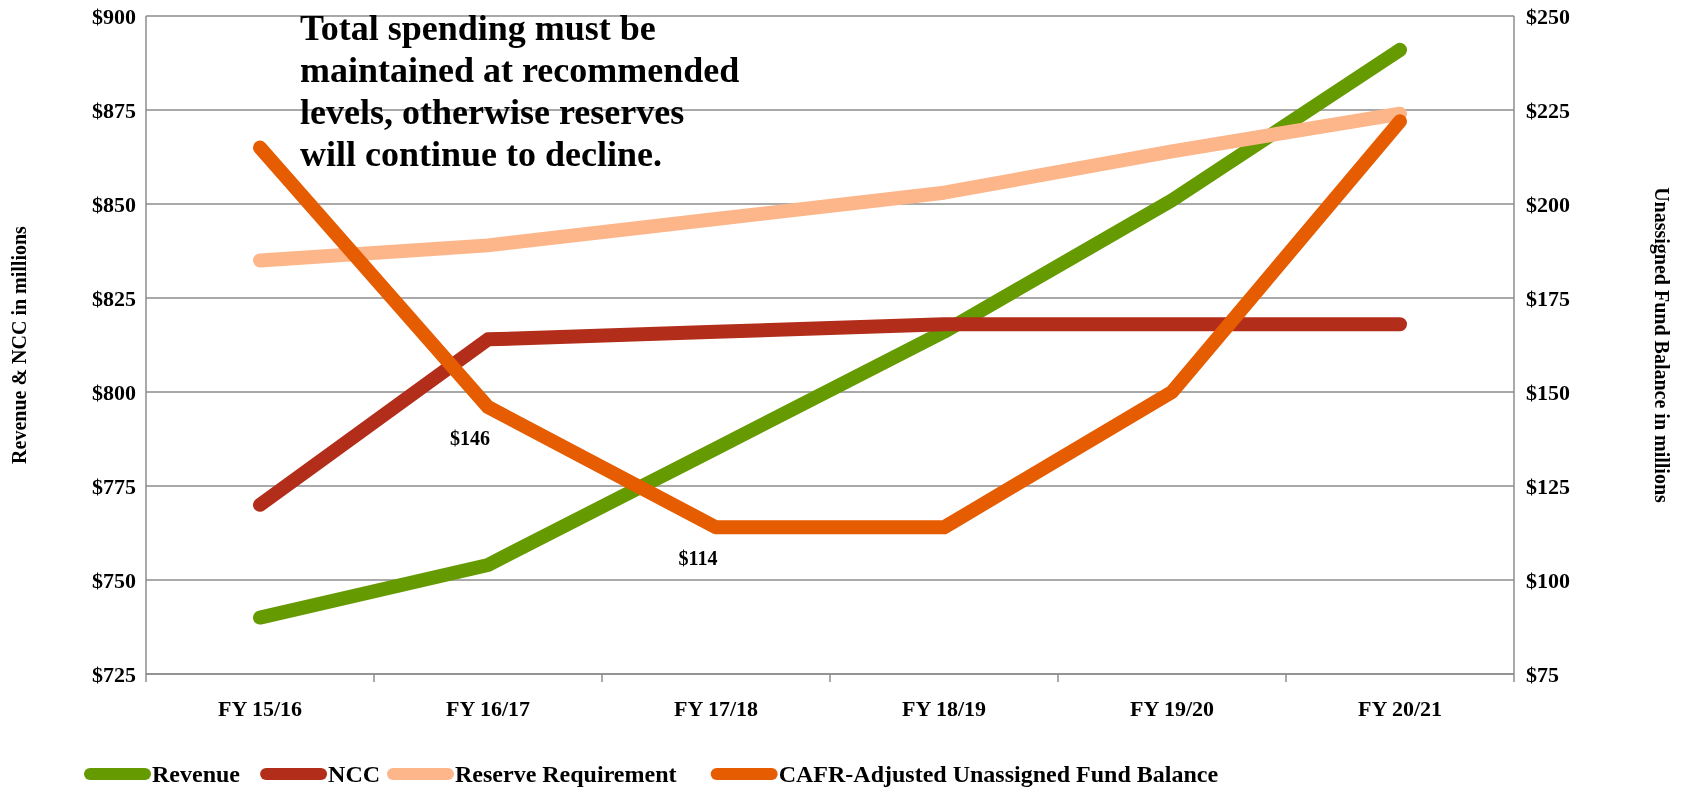 The width and height of the screenshot is (1683, 795). What do you see at coordinates (260, 708) in the screenshot?
I see `x-tick-label: FY 15/16` at bounding box center [260, 708].